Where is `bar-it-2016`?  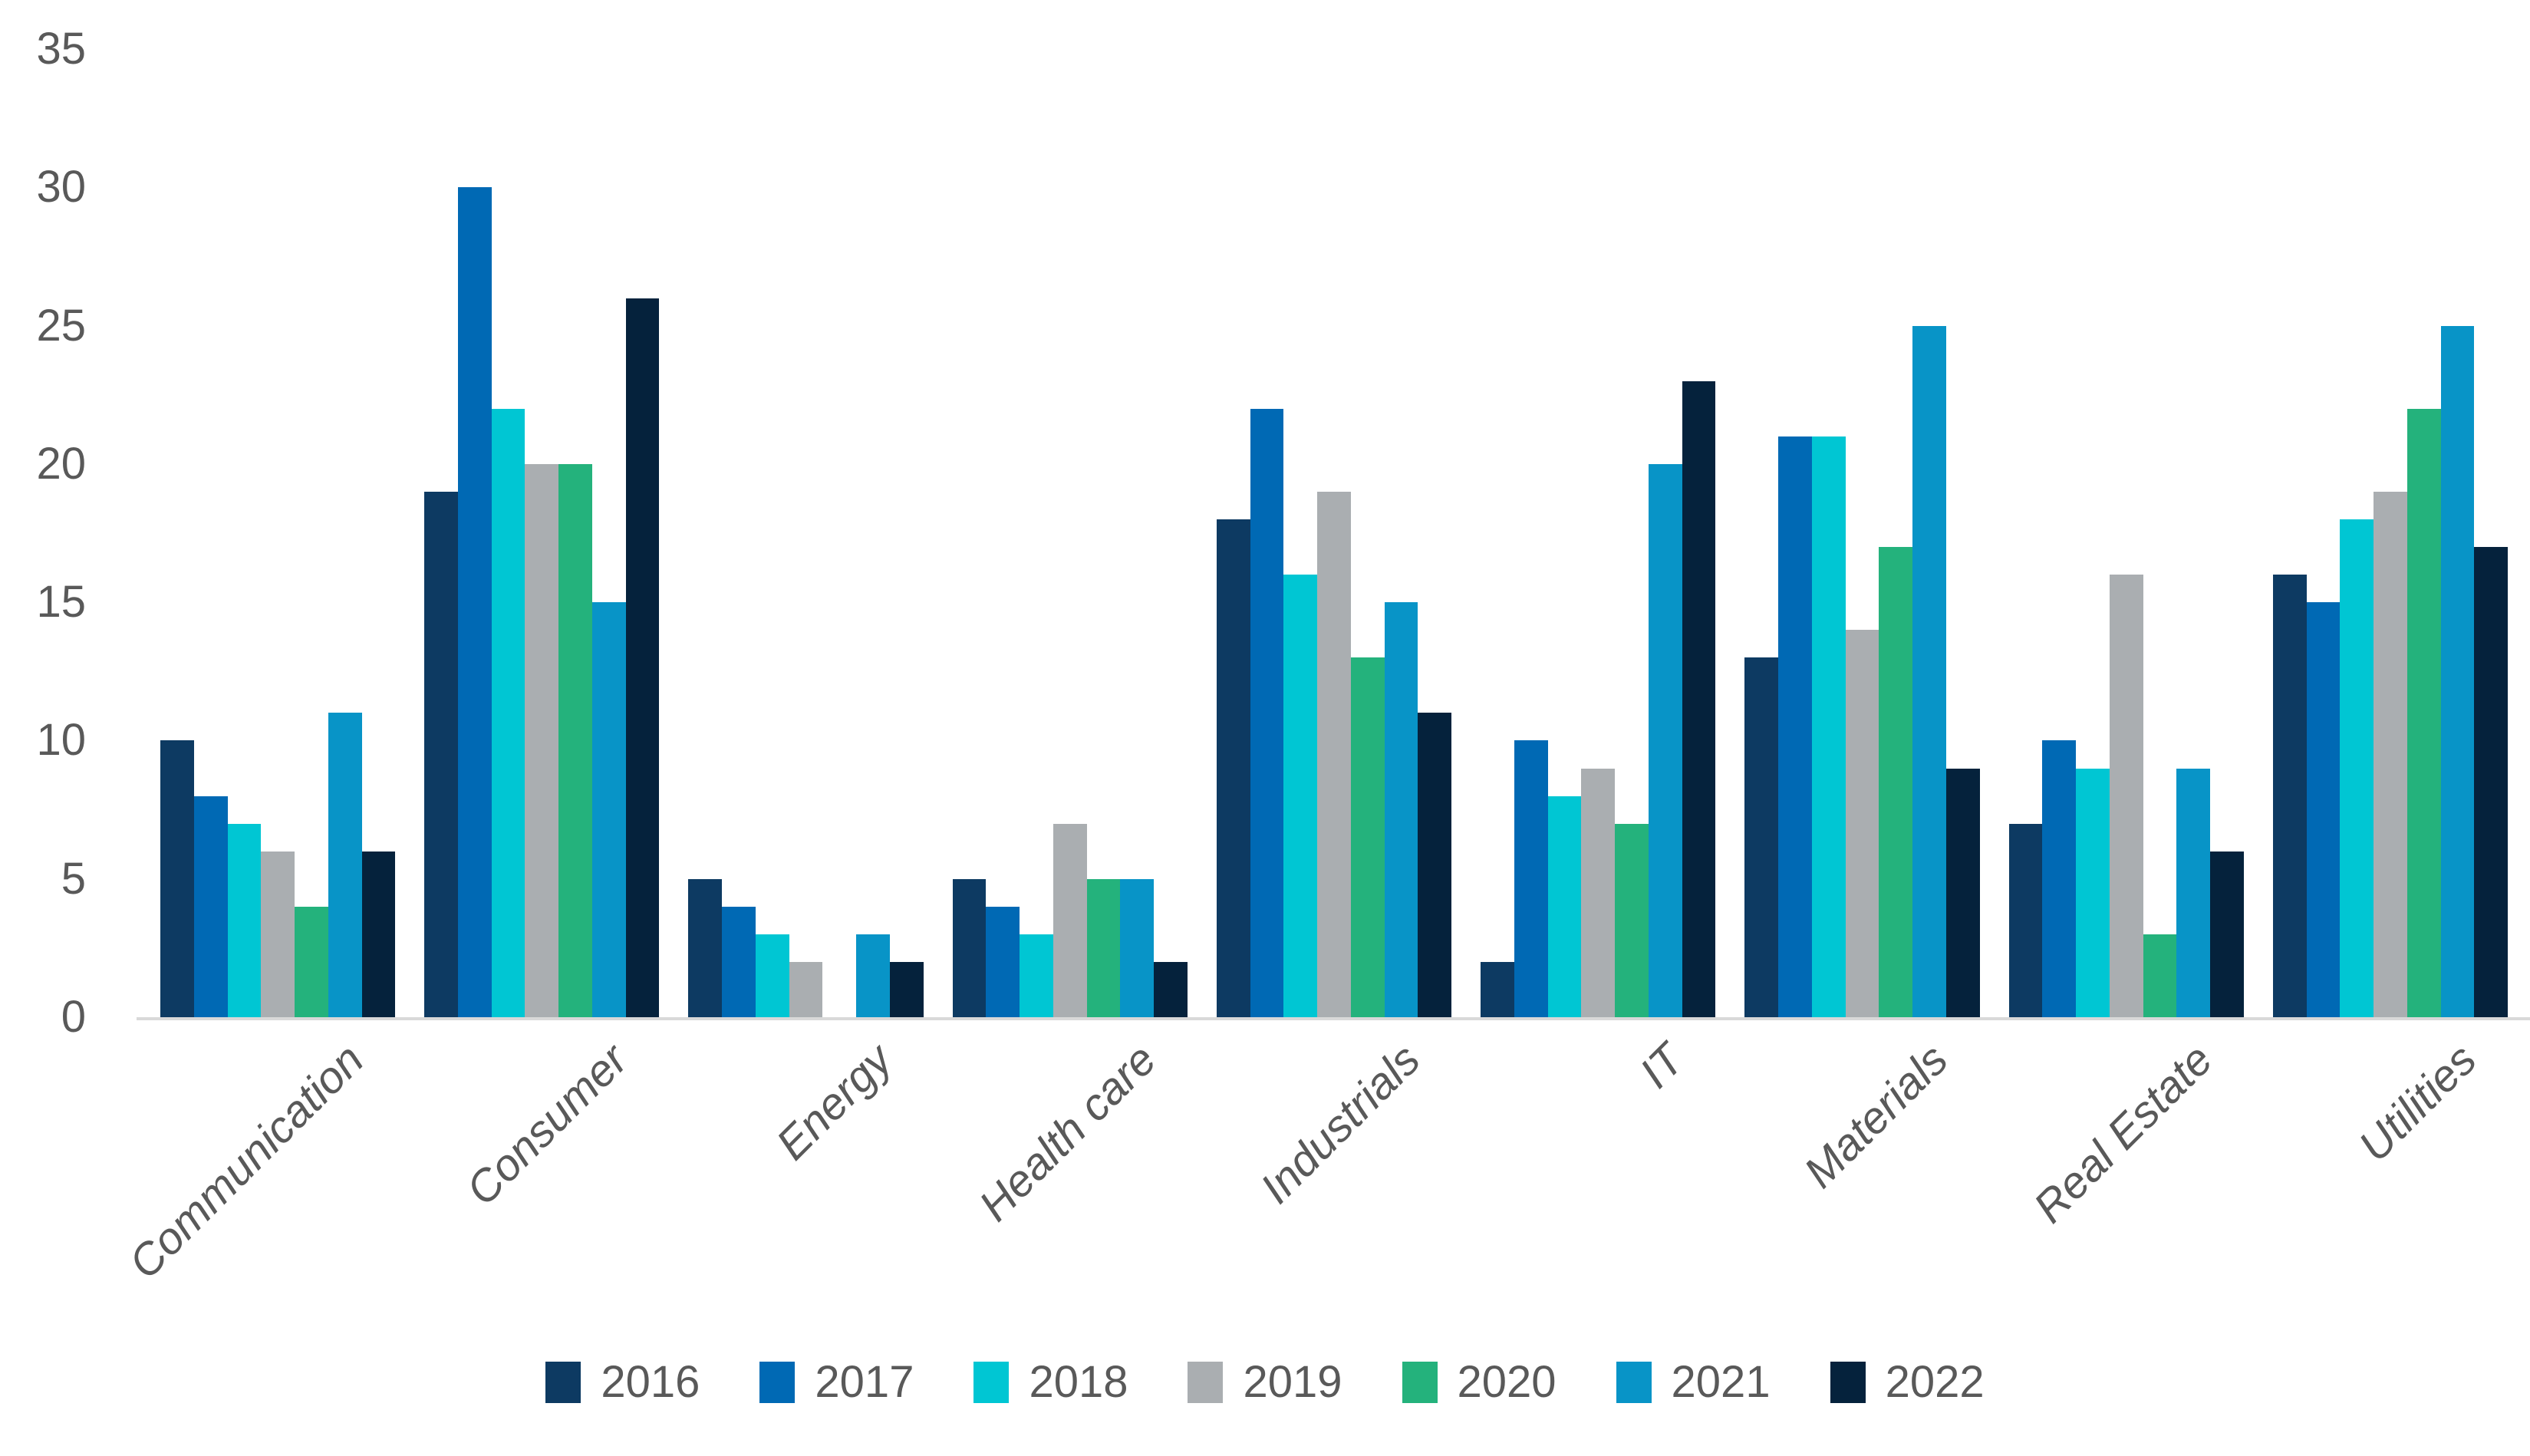 bar-it-2016 is located at coordinates (1497, 989).